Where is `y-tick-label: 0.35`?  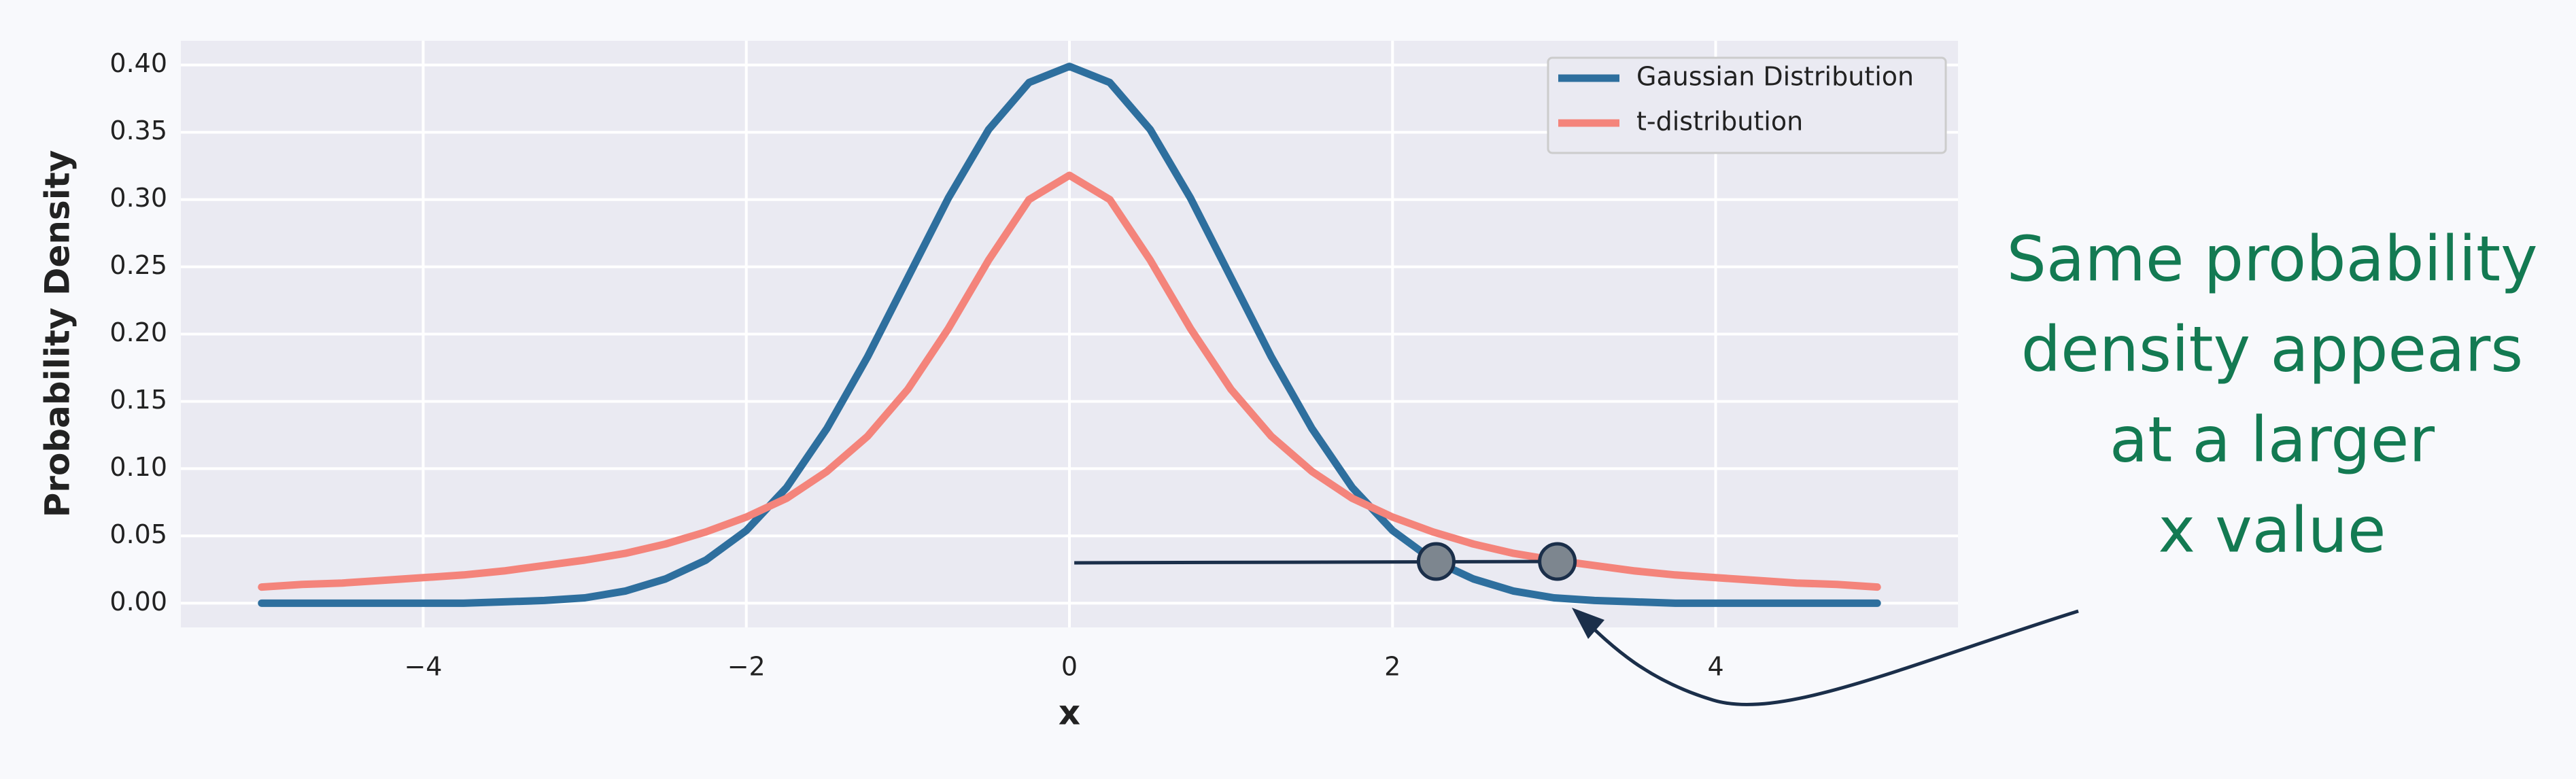
y-tick-label: 0.35 is located at coordinates (138, 130).